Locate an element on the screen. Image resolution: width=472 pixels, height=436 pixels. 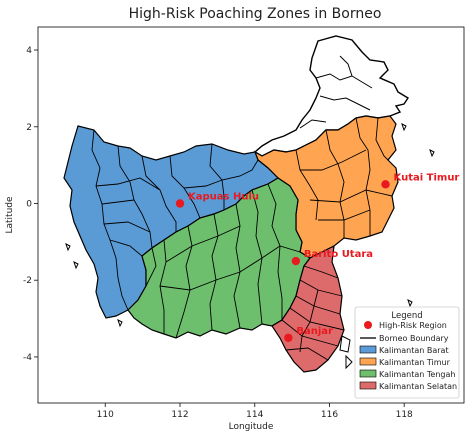
y-tick-label: 4 is located at coordinates (29, 51).